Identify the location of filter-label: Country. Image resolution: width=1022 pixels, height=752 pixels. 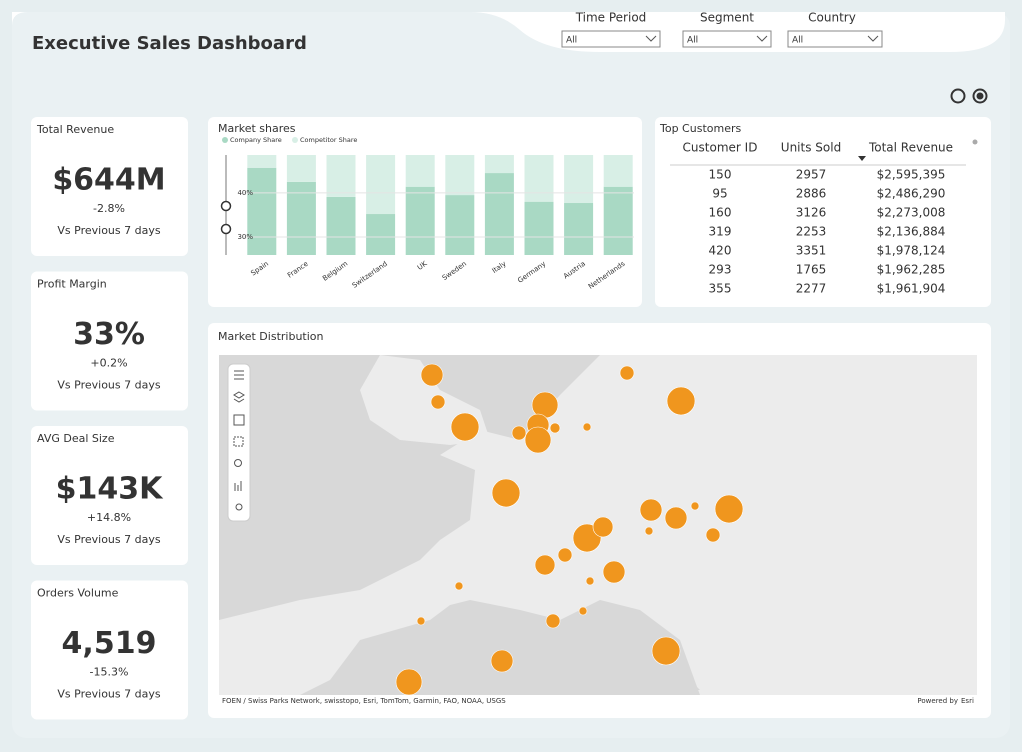
(832, 18).